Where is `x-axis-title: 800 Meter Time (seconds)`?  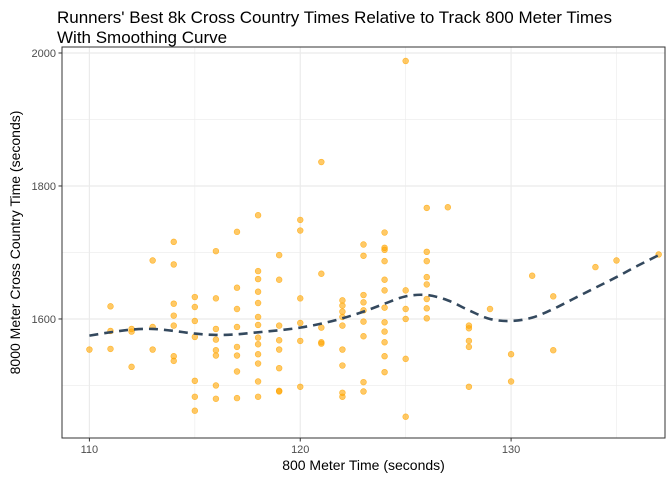
x-axis-title: 800 Meter Time (seconds) is located at coordinates (363, 465).